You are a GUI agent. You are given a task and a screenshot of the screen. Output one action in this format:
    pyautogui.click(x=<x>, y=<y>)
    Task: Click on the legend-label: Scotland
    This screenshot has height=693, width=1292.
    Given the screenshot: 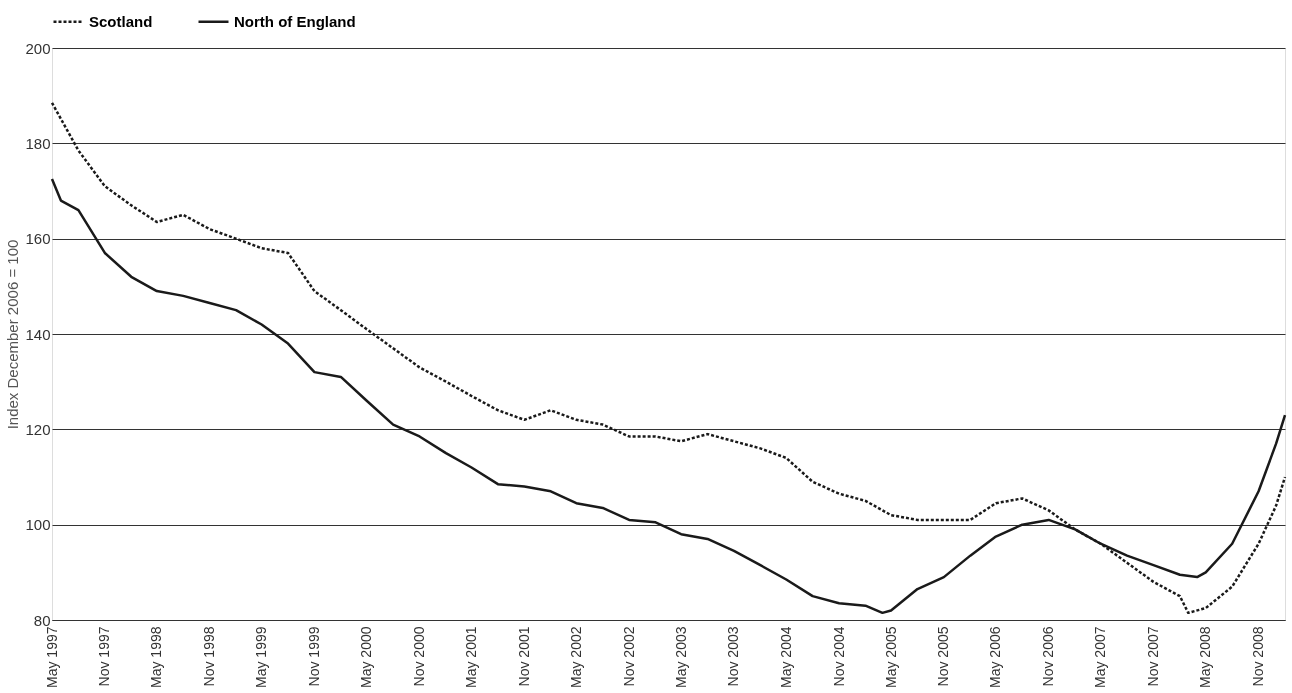 What is the action you would take?
    pyautogui.click(x=121, y=21)
    